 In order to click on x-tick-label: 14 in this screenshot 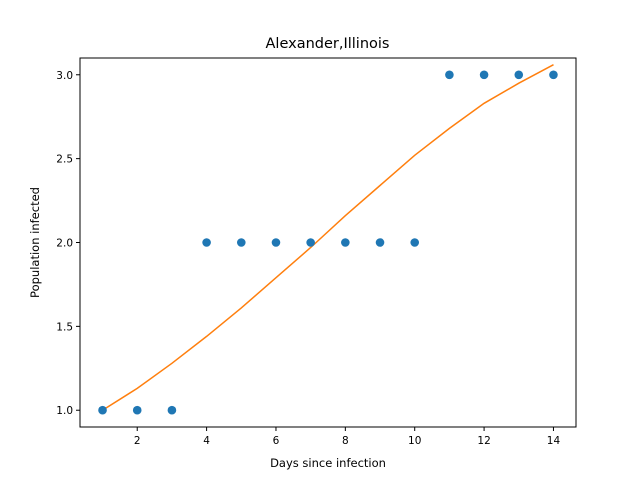, I will do `click(554, 441)`.